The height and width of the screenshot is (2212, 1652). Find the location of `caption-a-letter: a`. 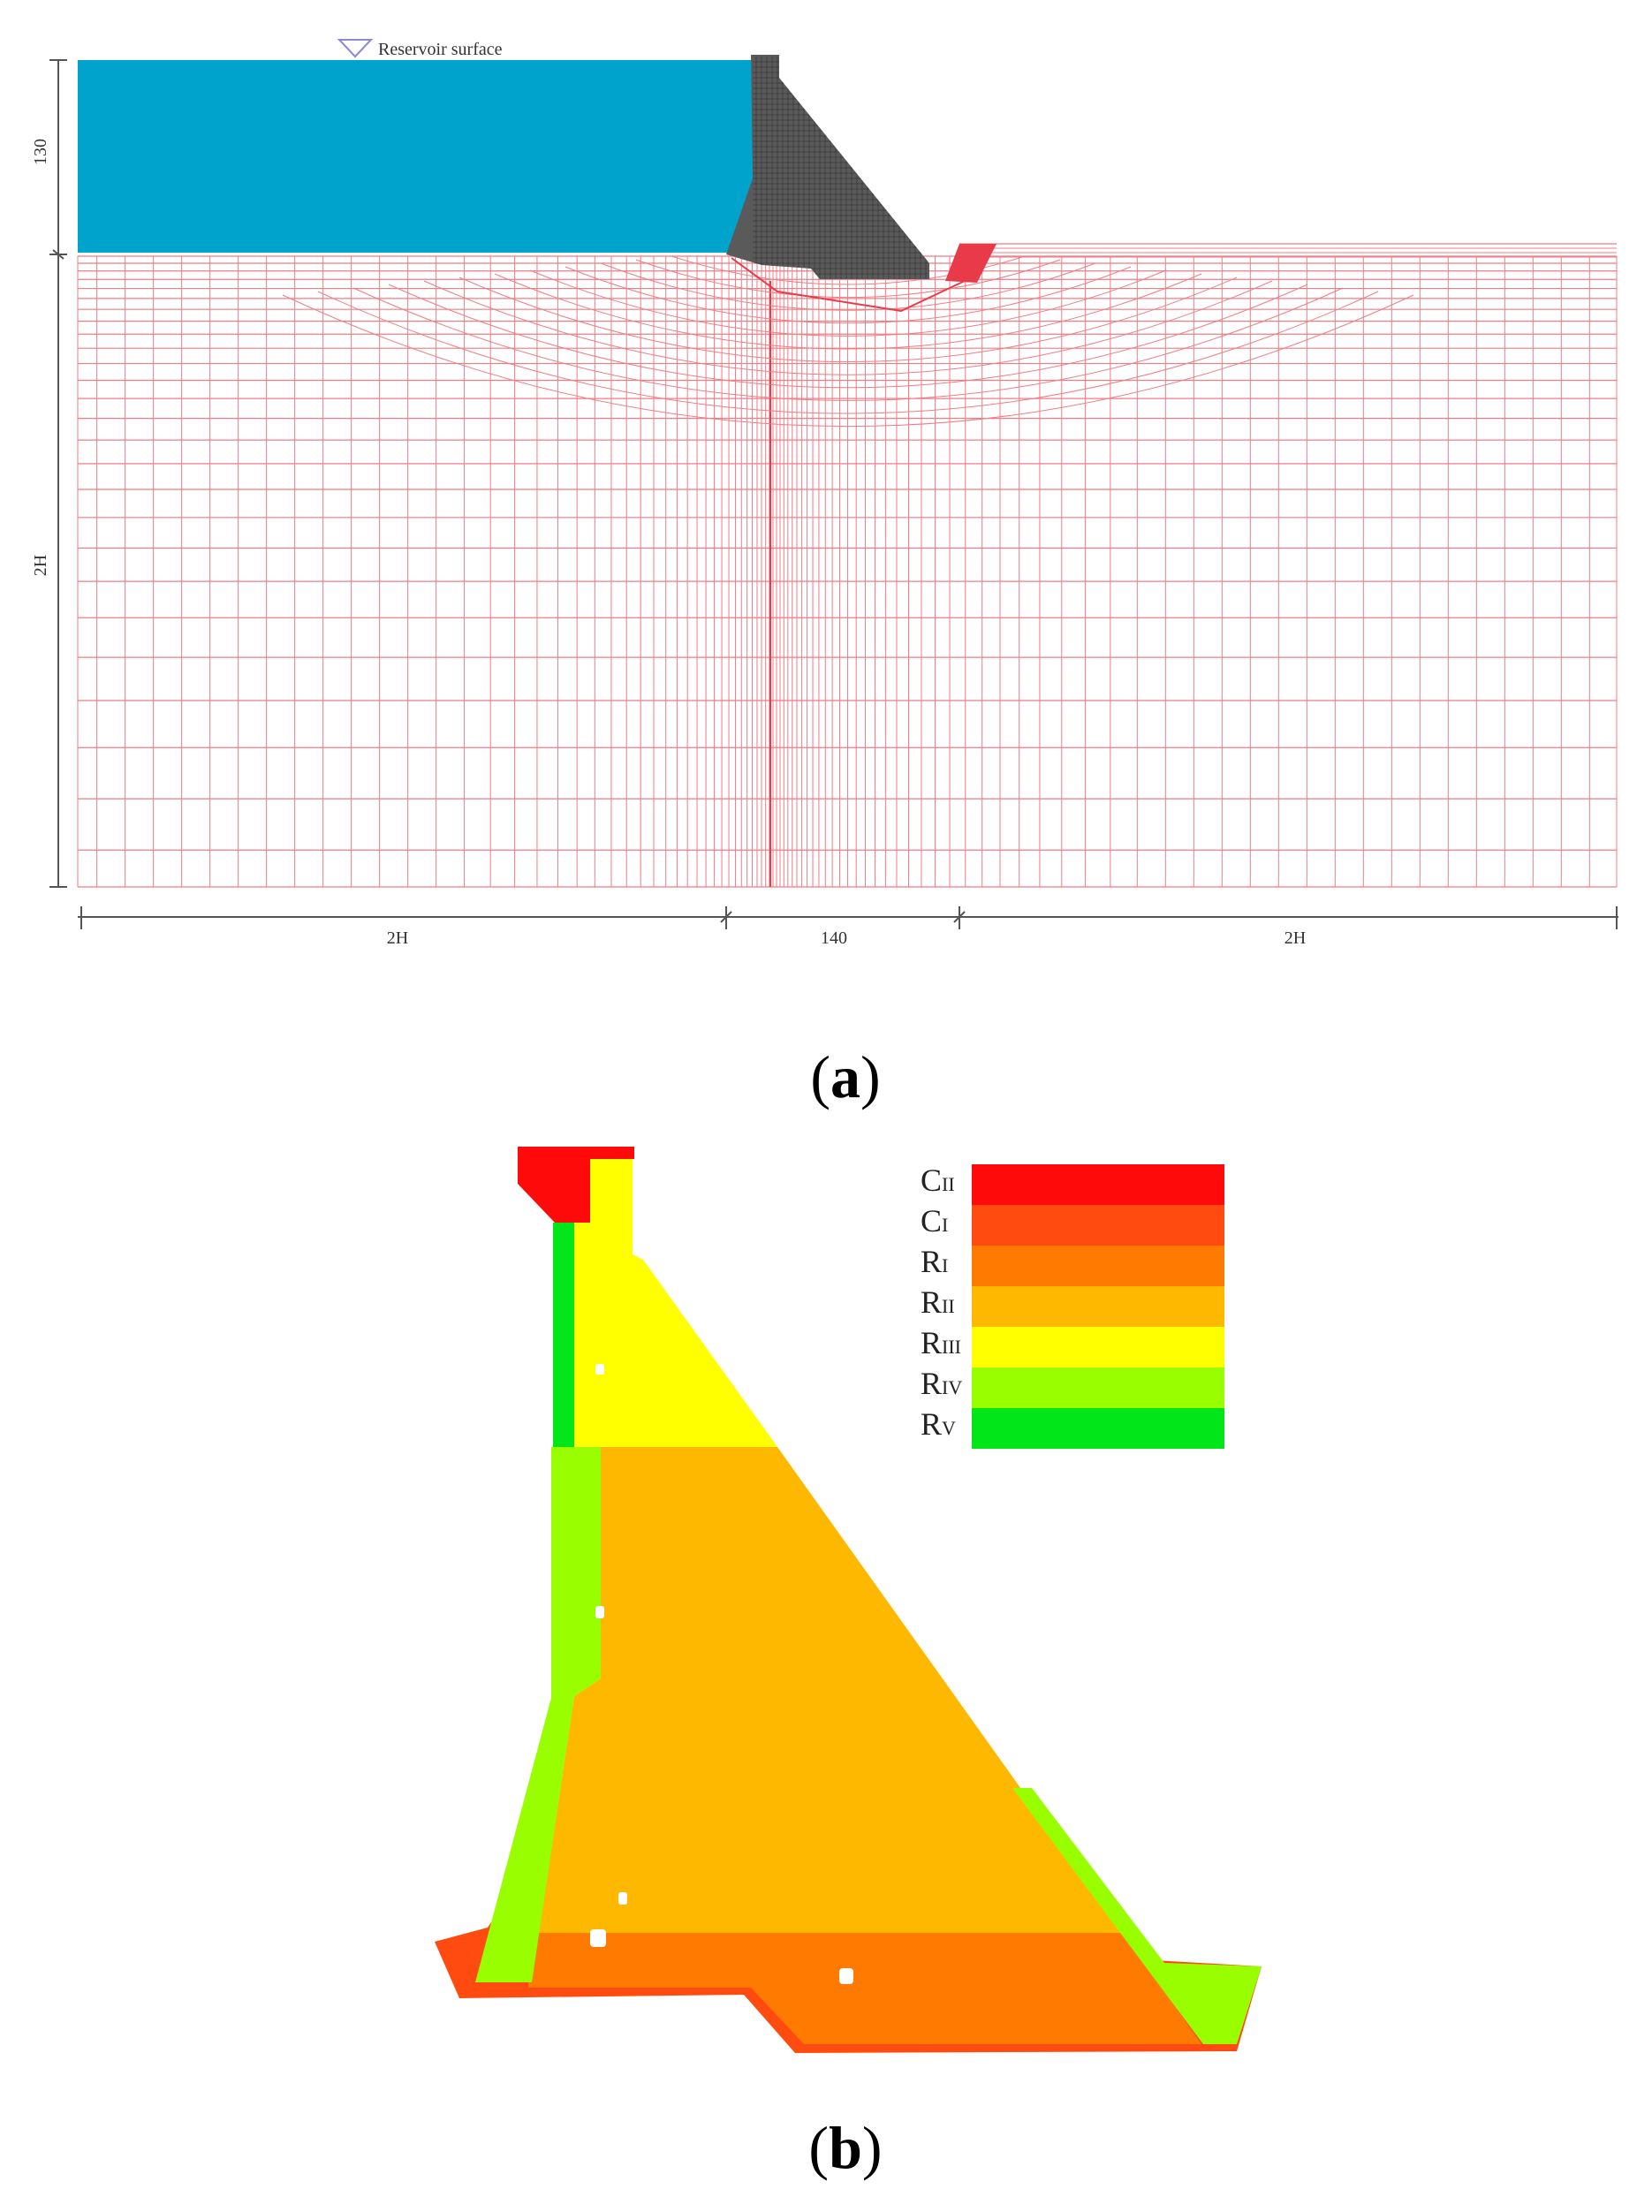

caption-a-letter: a is located at coordinates (845, 1076).